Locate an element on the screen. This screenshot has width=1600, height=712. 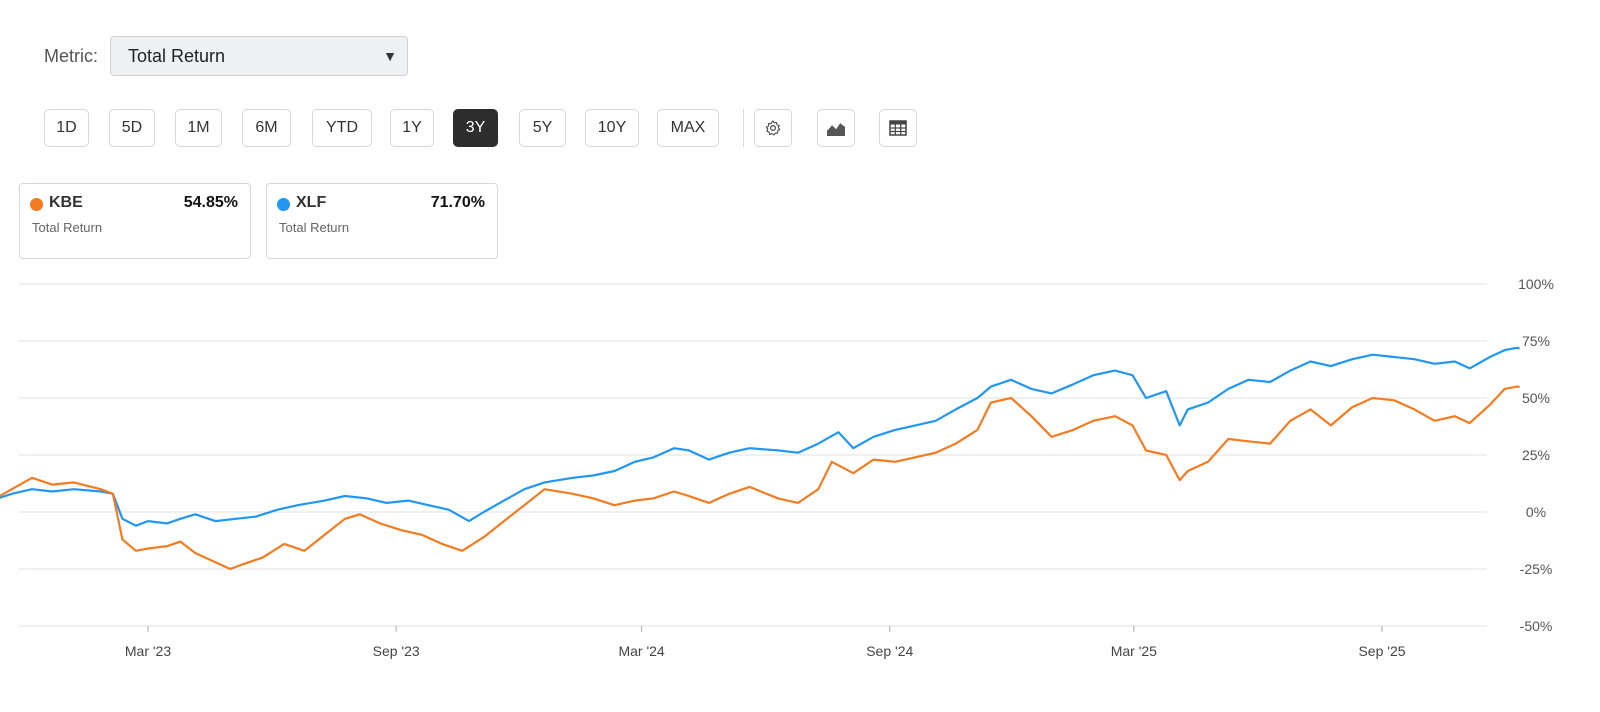
range-button-1y: 1Y is located at coordinates (412, 128).